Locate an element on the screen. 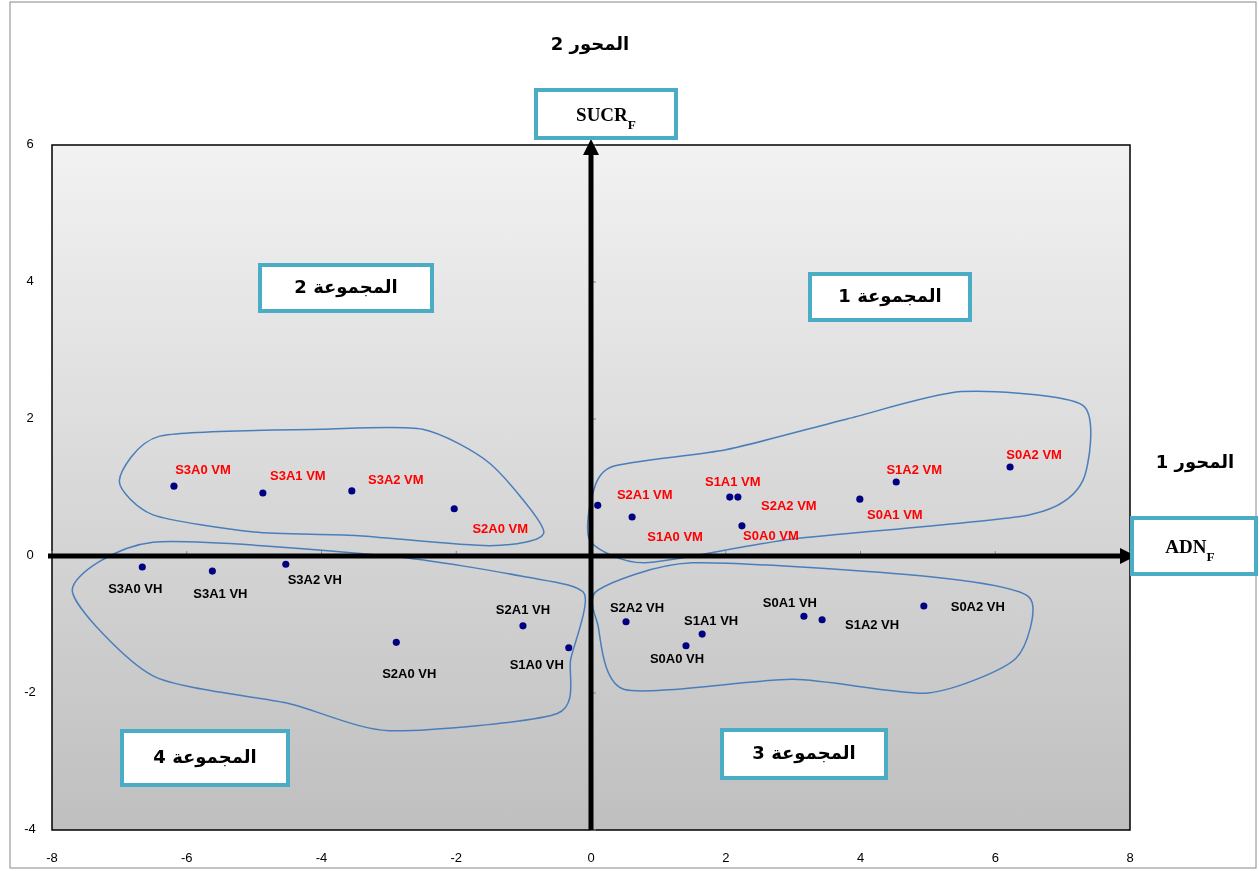 This screenshot has height=871, width=1259. data-label: S1A1 VM is located at coordinates (732, 481).